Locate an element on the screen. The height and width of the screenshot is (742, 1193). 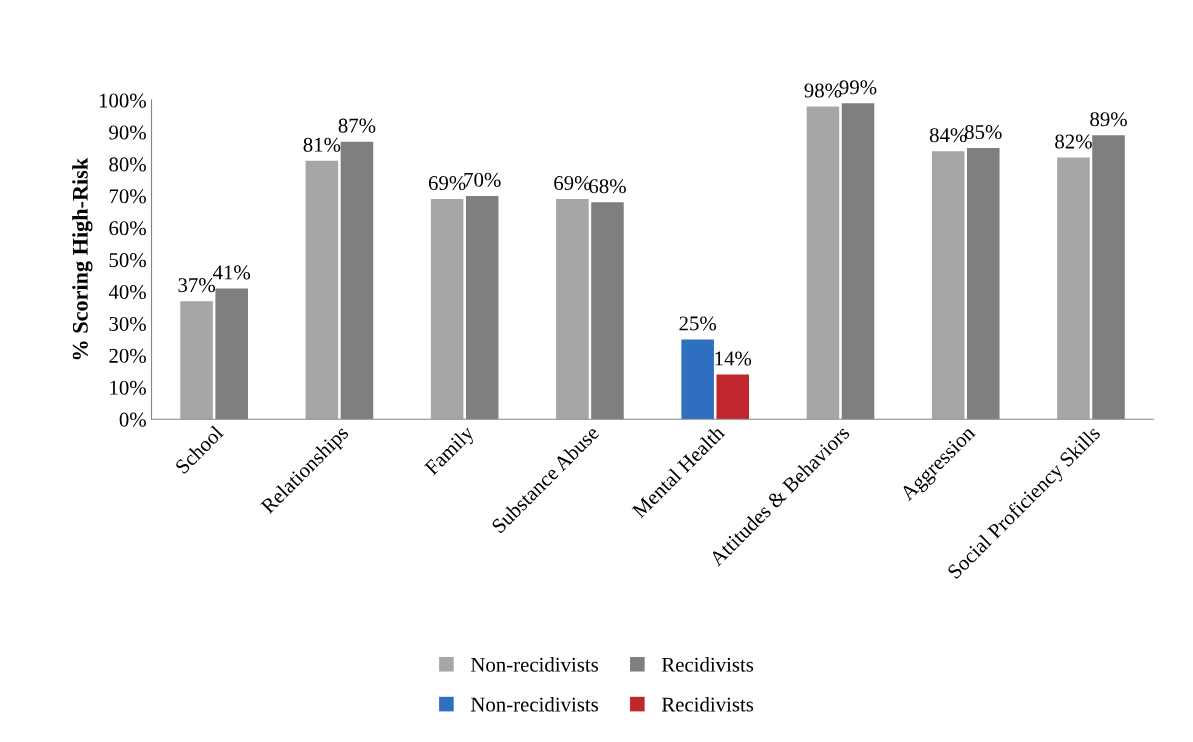
y-tick-label: 90% is located at coordinates (127, 132).